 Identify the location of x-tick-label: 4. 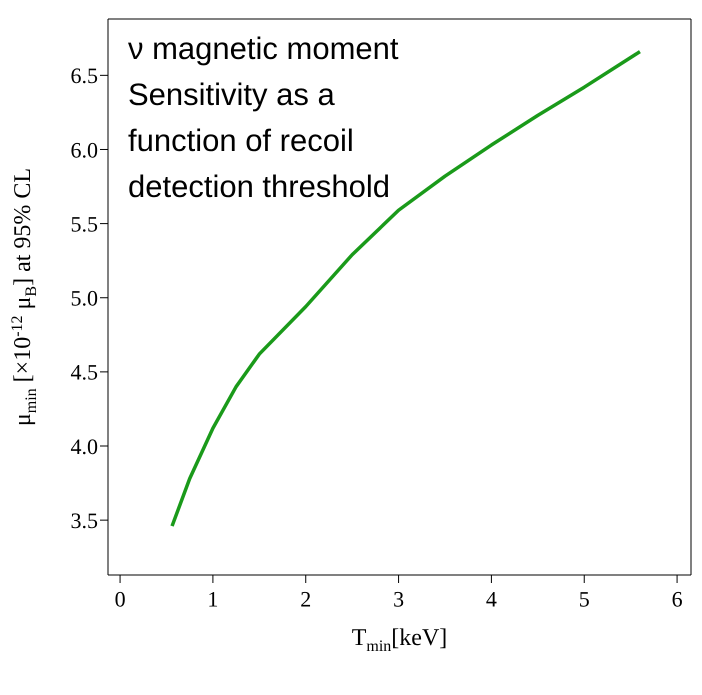
(491, 599).